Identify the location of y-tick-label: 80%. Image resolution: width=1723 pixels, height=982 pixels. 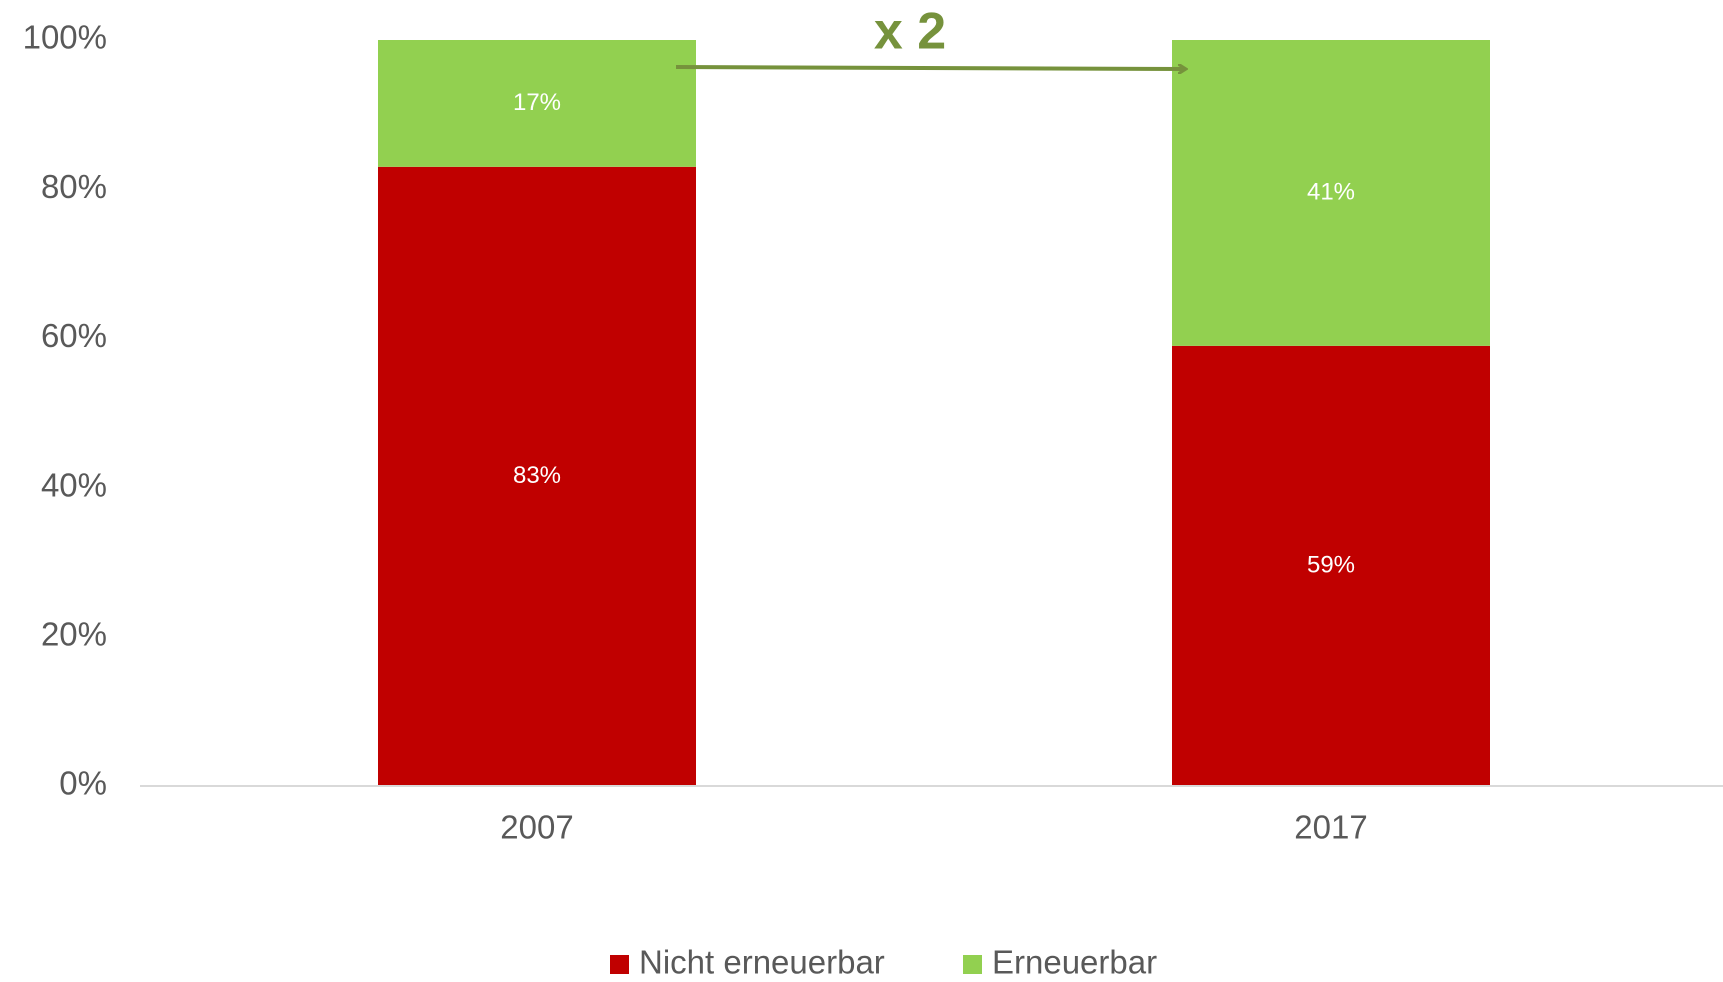
(74, 186).